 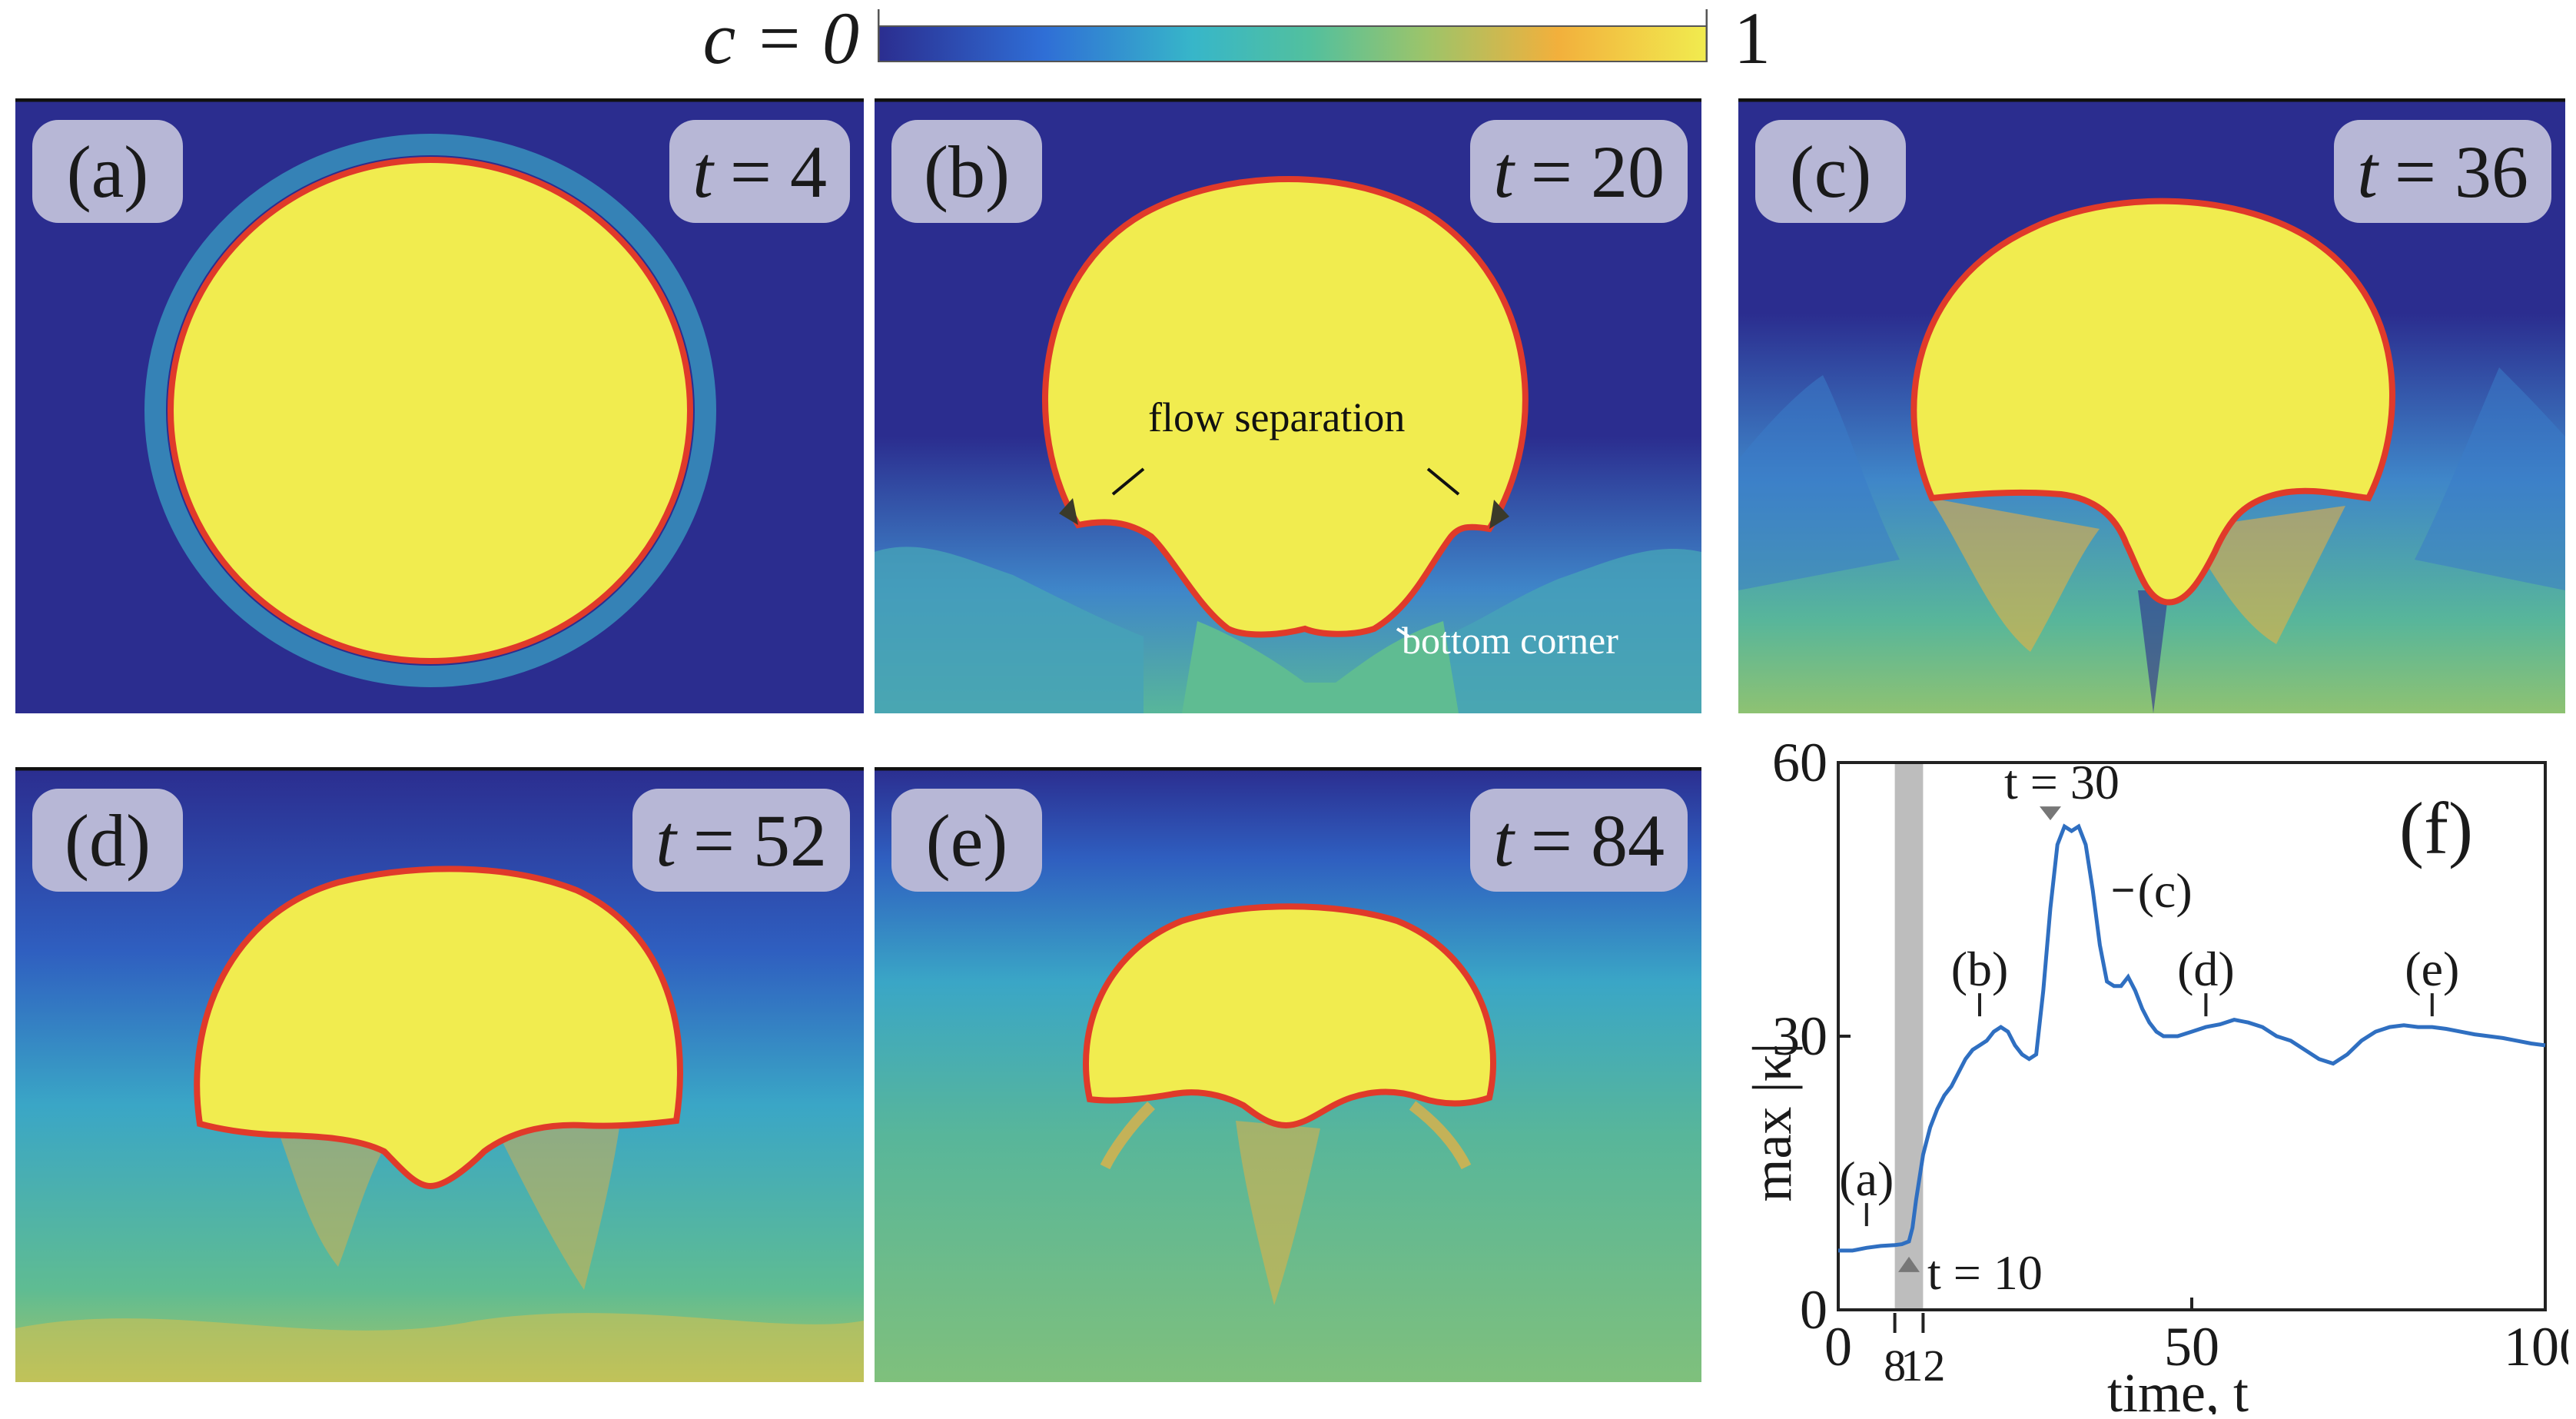 What do you see at coordinates (1293, 35) in the screenshot?
I see `colorbar` at bounding box center [1293, 35].